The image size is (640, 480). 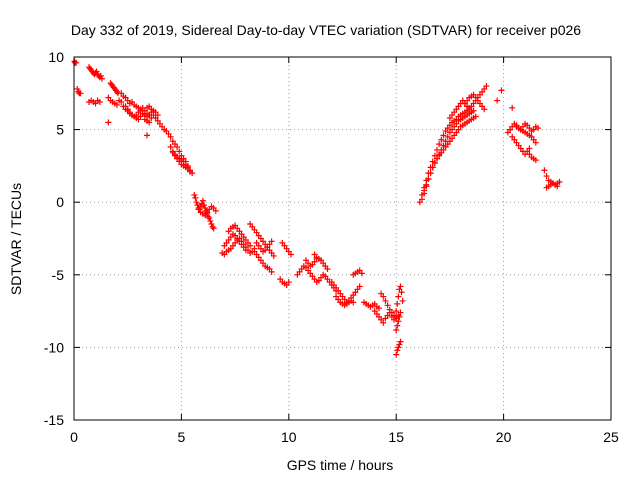 I want to click on y-axis-label: SDTVAR / TECUs, so click(x=16, y=239).